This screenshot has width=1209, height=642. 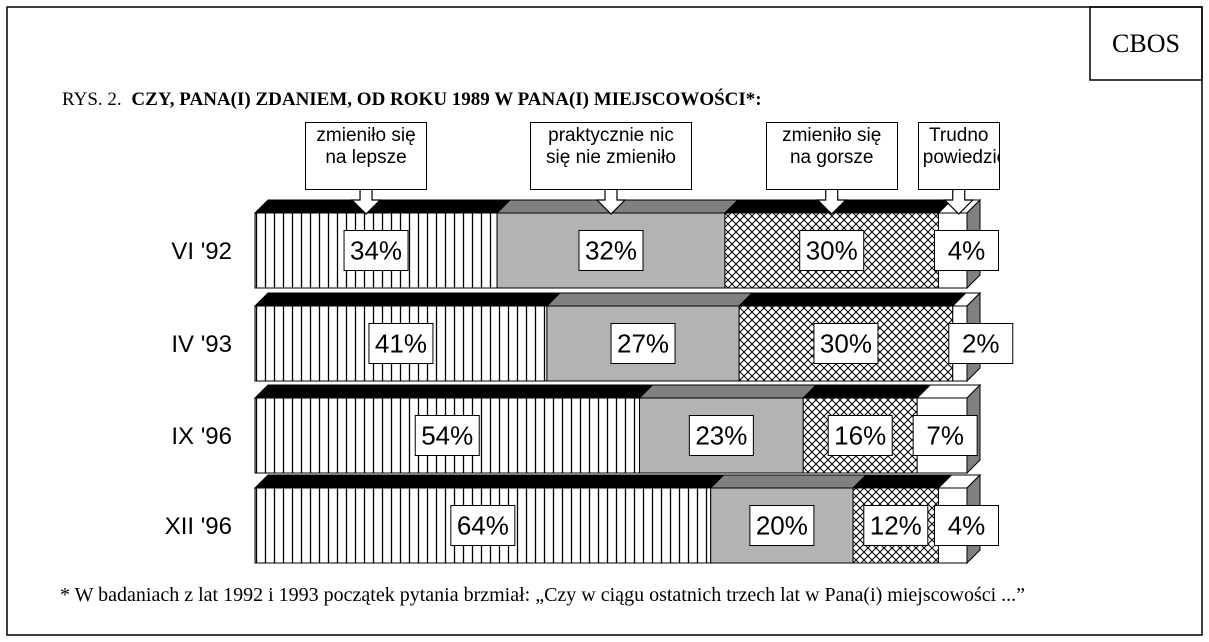 I want to click on legend-item: zmieniło się na lepsze, so click(x=366, y=156).